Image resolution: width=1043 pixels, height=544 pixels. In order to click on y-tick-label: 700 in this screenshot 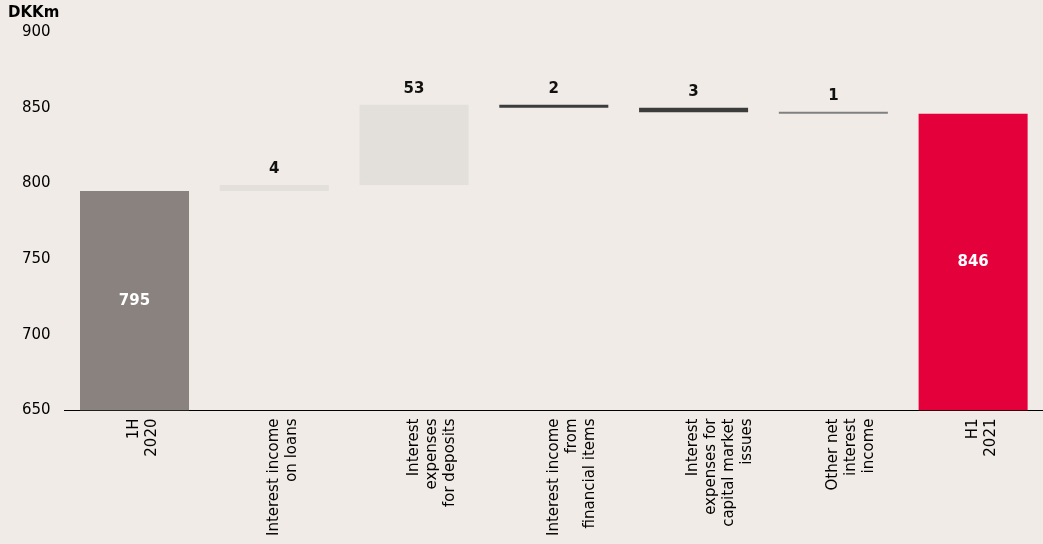, I will do `click(36, 333)`.